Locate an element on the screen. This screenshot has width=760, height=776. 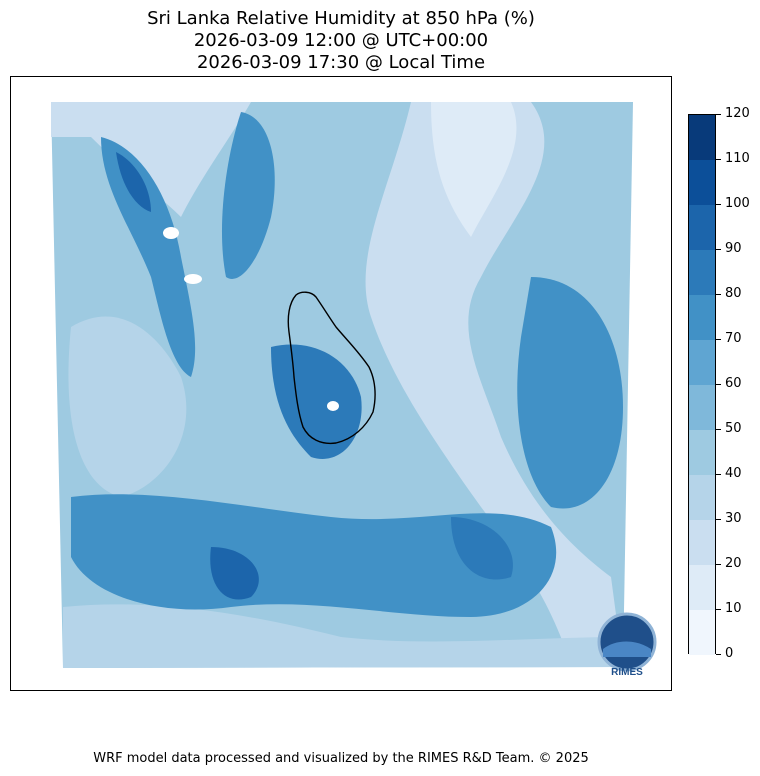
title-line-3: 2026-03-09 17:30 @ Local Time is located at coordinates (341, 62).